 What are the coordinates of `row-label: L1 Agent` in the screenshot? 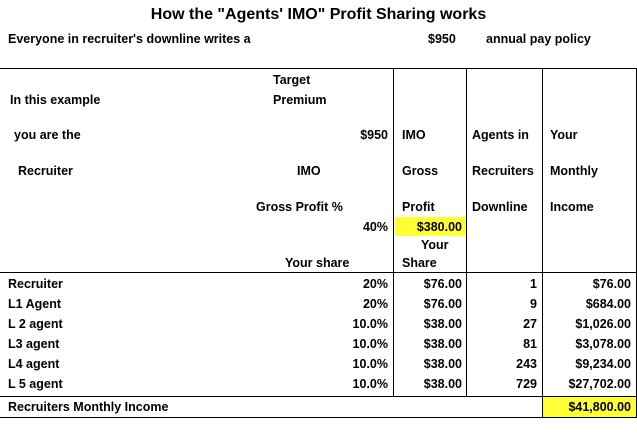 It's located at (35, 304).